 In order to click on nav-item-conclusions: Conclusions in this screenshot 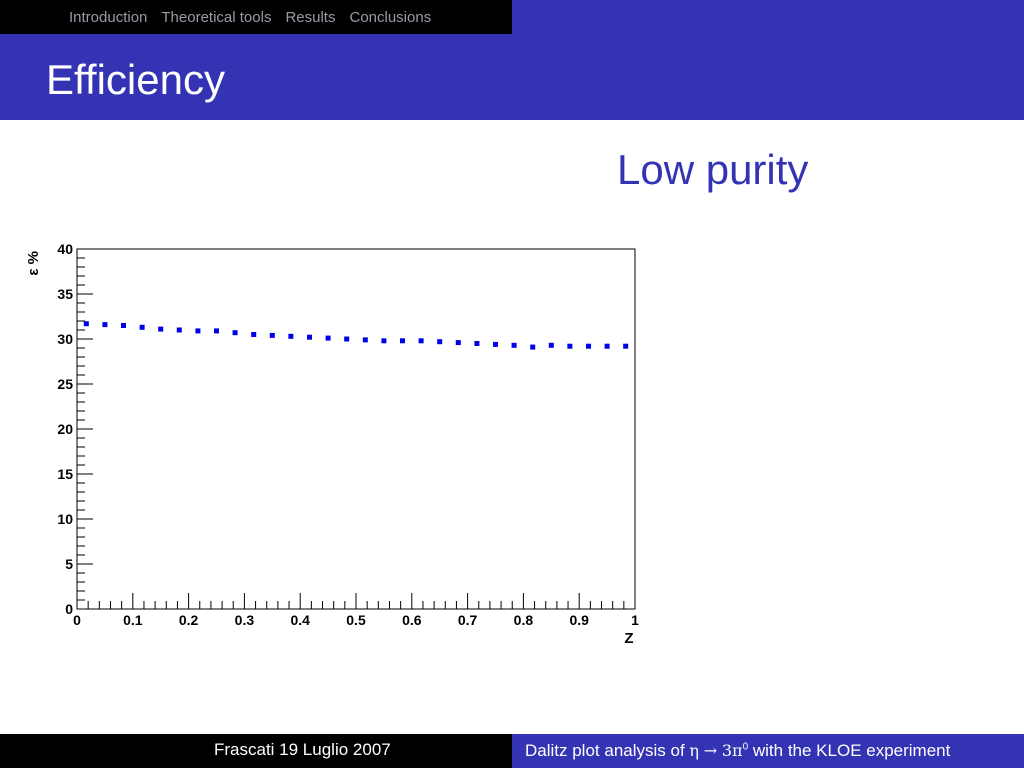, I will do `click(390, 17)`.